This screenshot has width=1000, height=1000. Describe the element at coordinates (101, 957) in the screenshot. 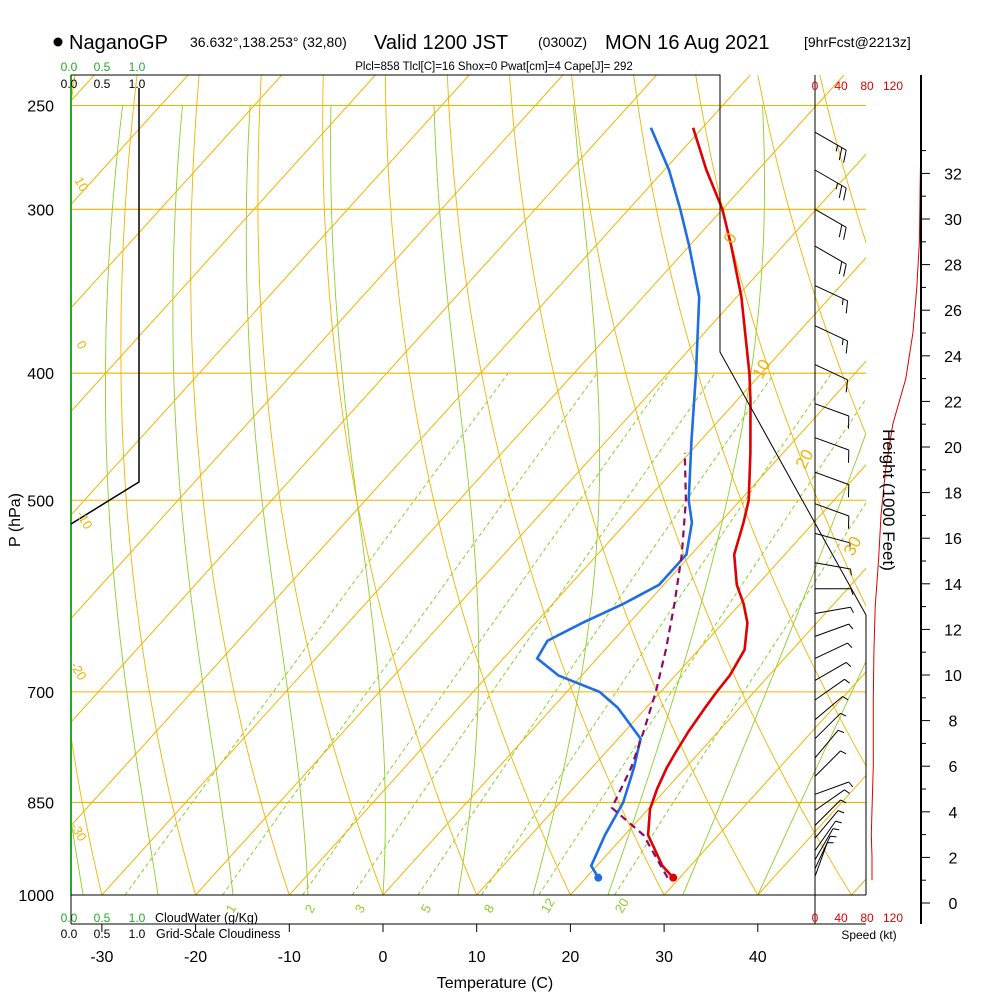

I see `x-tick-label: -30` at that location.